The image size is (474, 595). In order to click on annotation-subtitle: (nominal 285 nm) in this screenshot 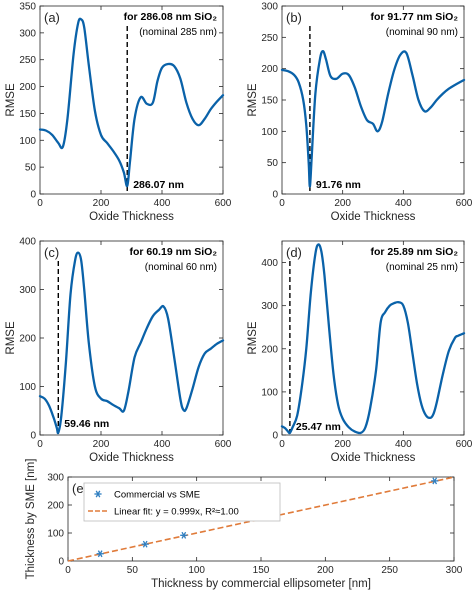, I will do `click(178, 32)`.